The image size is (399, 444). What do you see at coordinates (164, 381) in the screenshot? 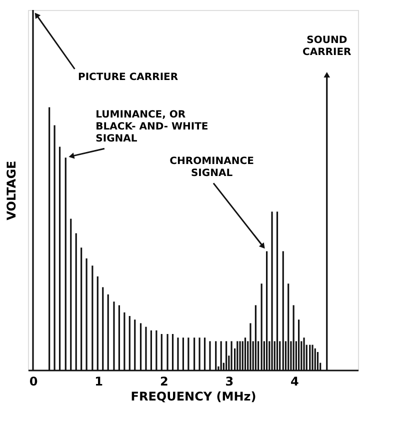
I see `x-tick-label: 2` at bounding box center [164, 381].